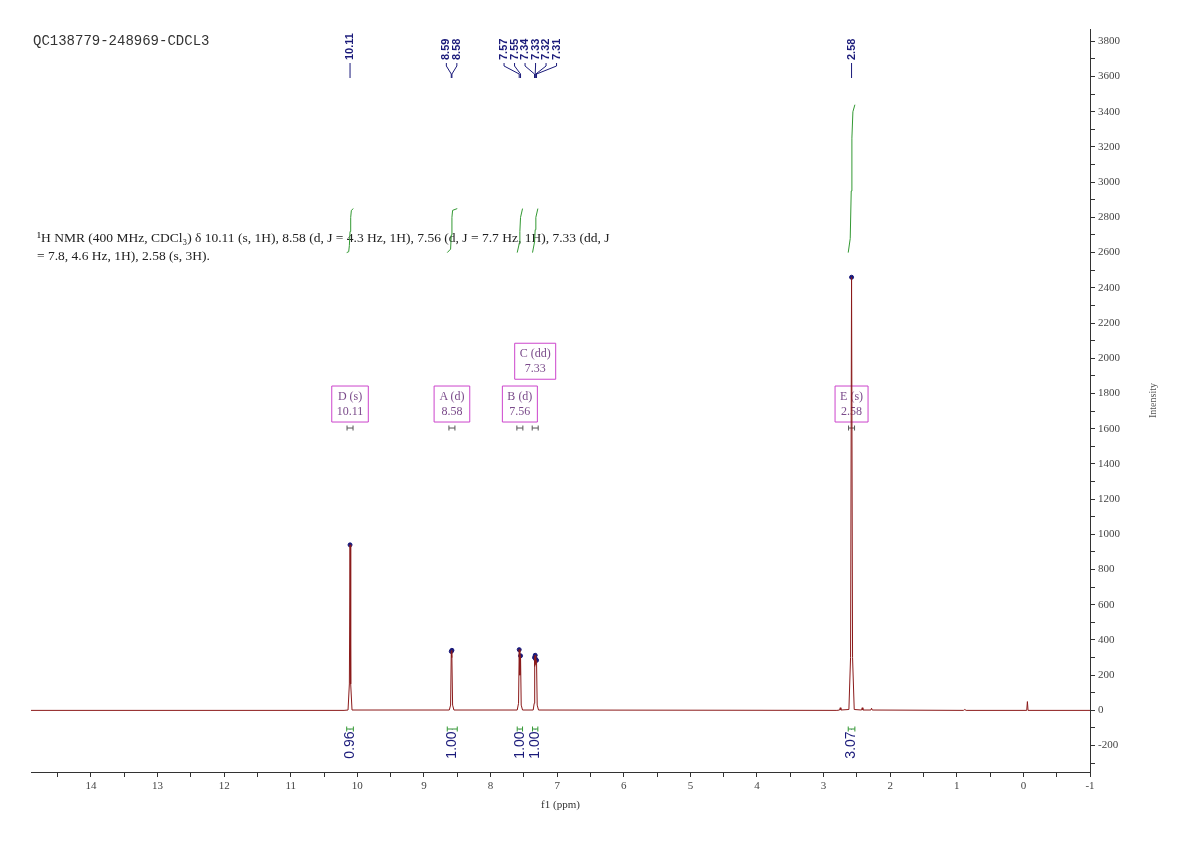  Describe the element at coordinates (555, 49) in the screenshot. I see `annotation: 7.31` at that location.